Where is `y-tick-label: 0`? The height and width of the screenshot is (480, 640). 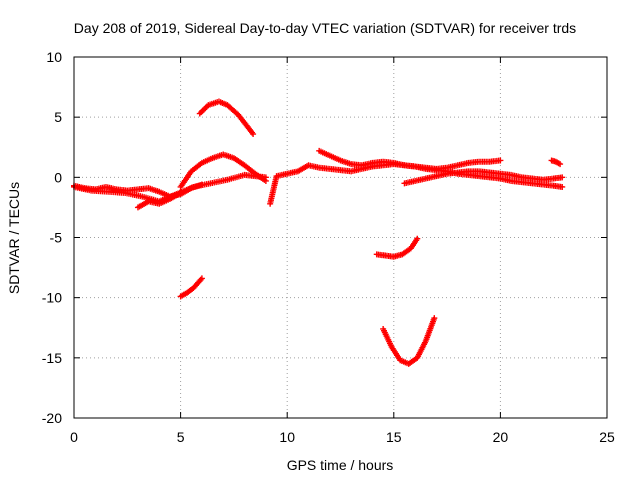
y-tick-label: 0 is located at coordinates (58, 177).